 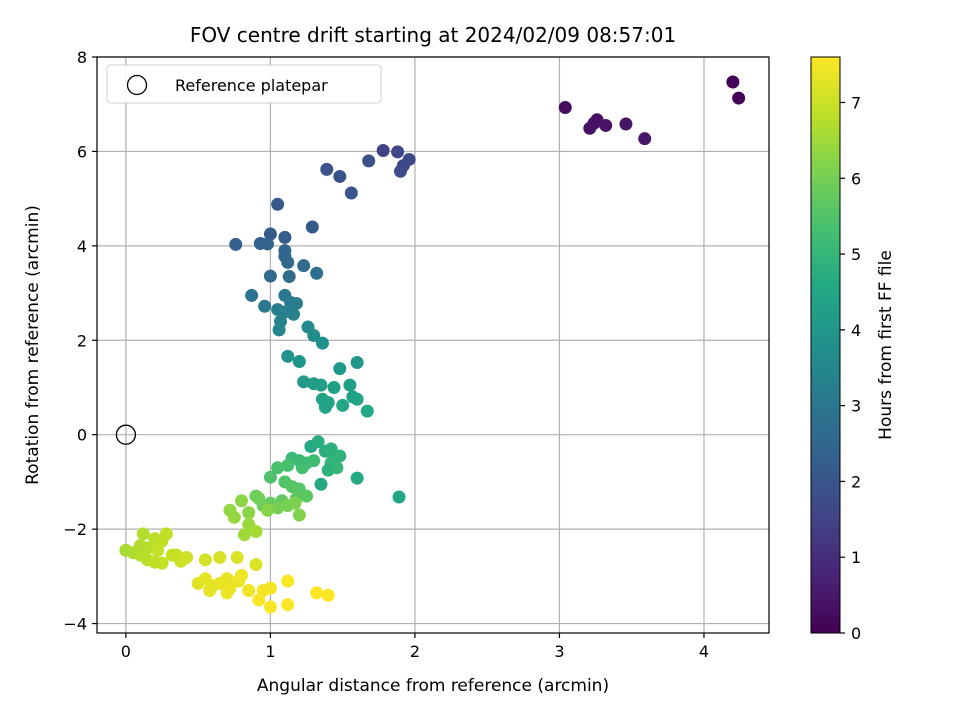 I want to click on legend-box, so click(x=244, y=84).